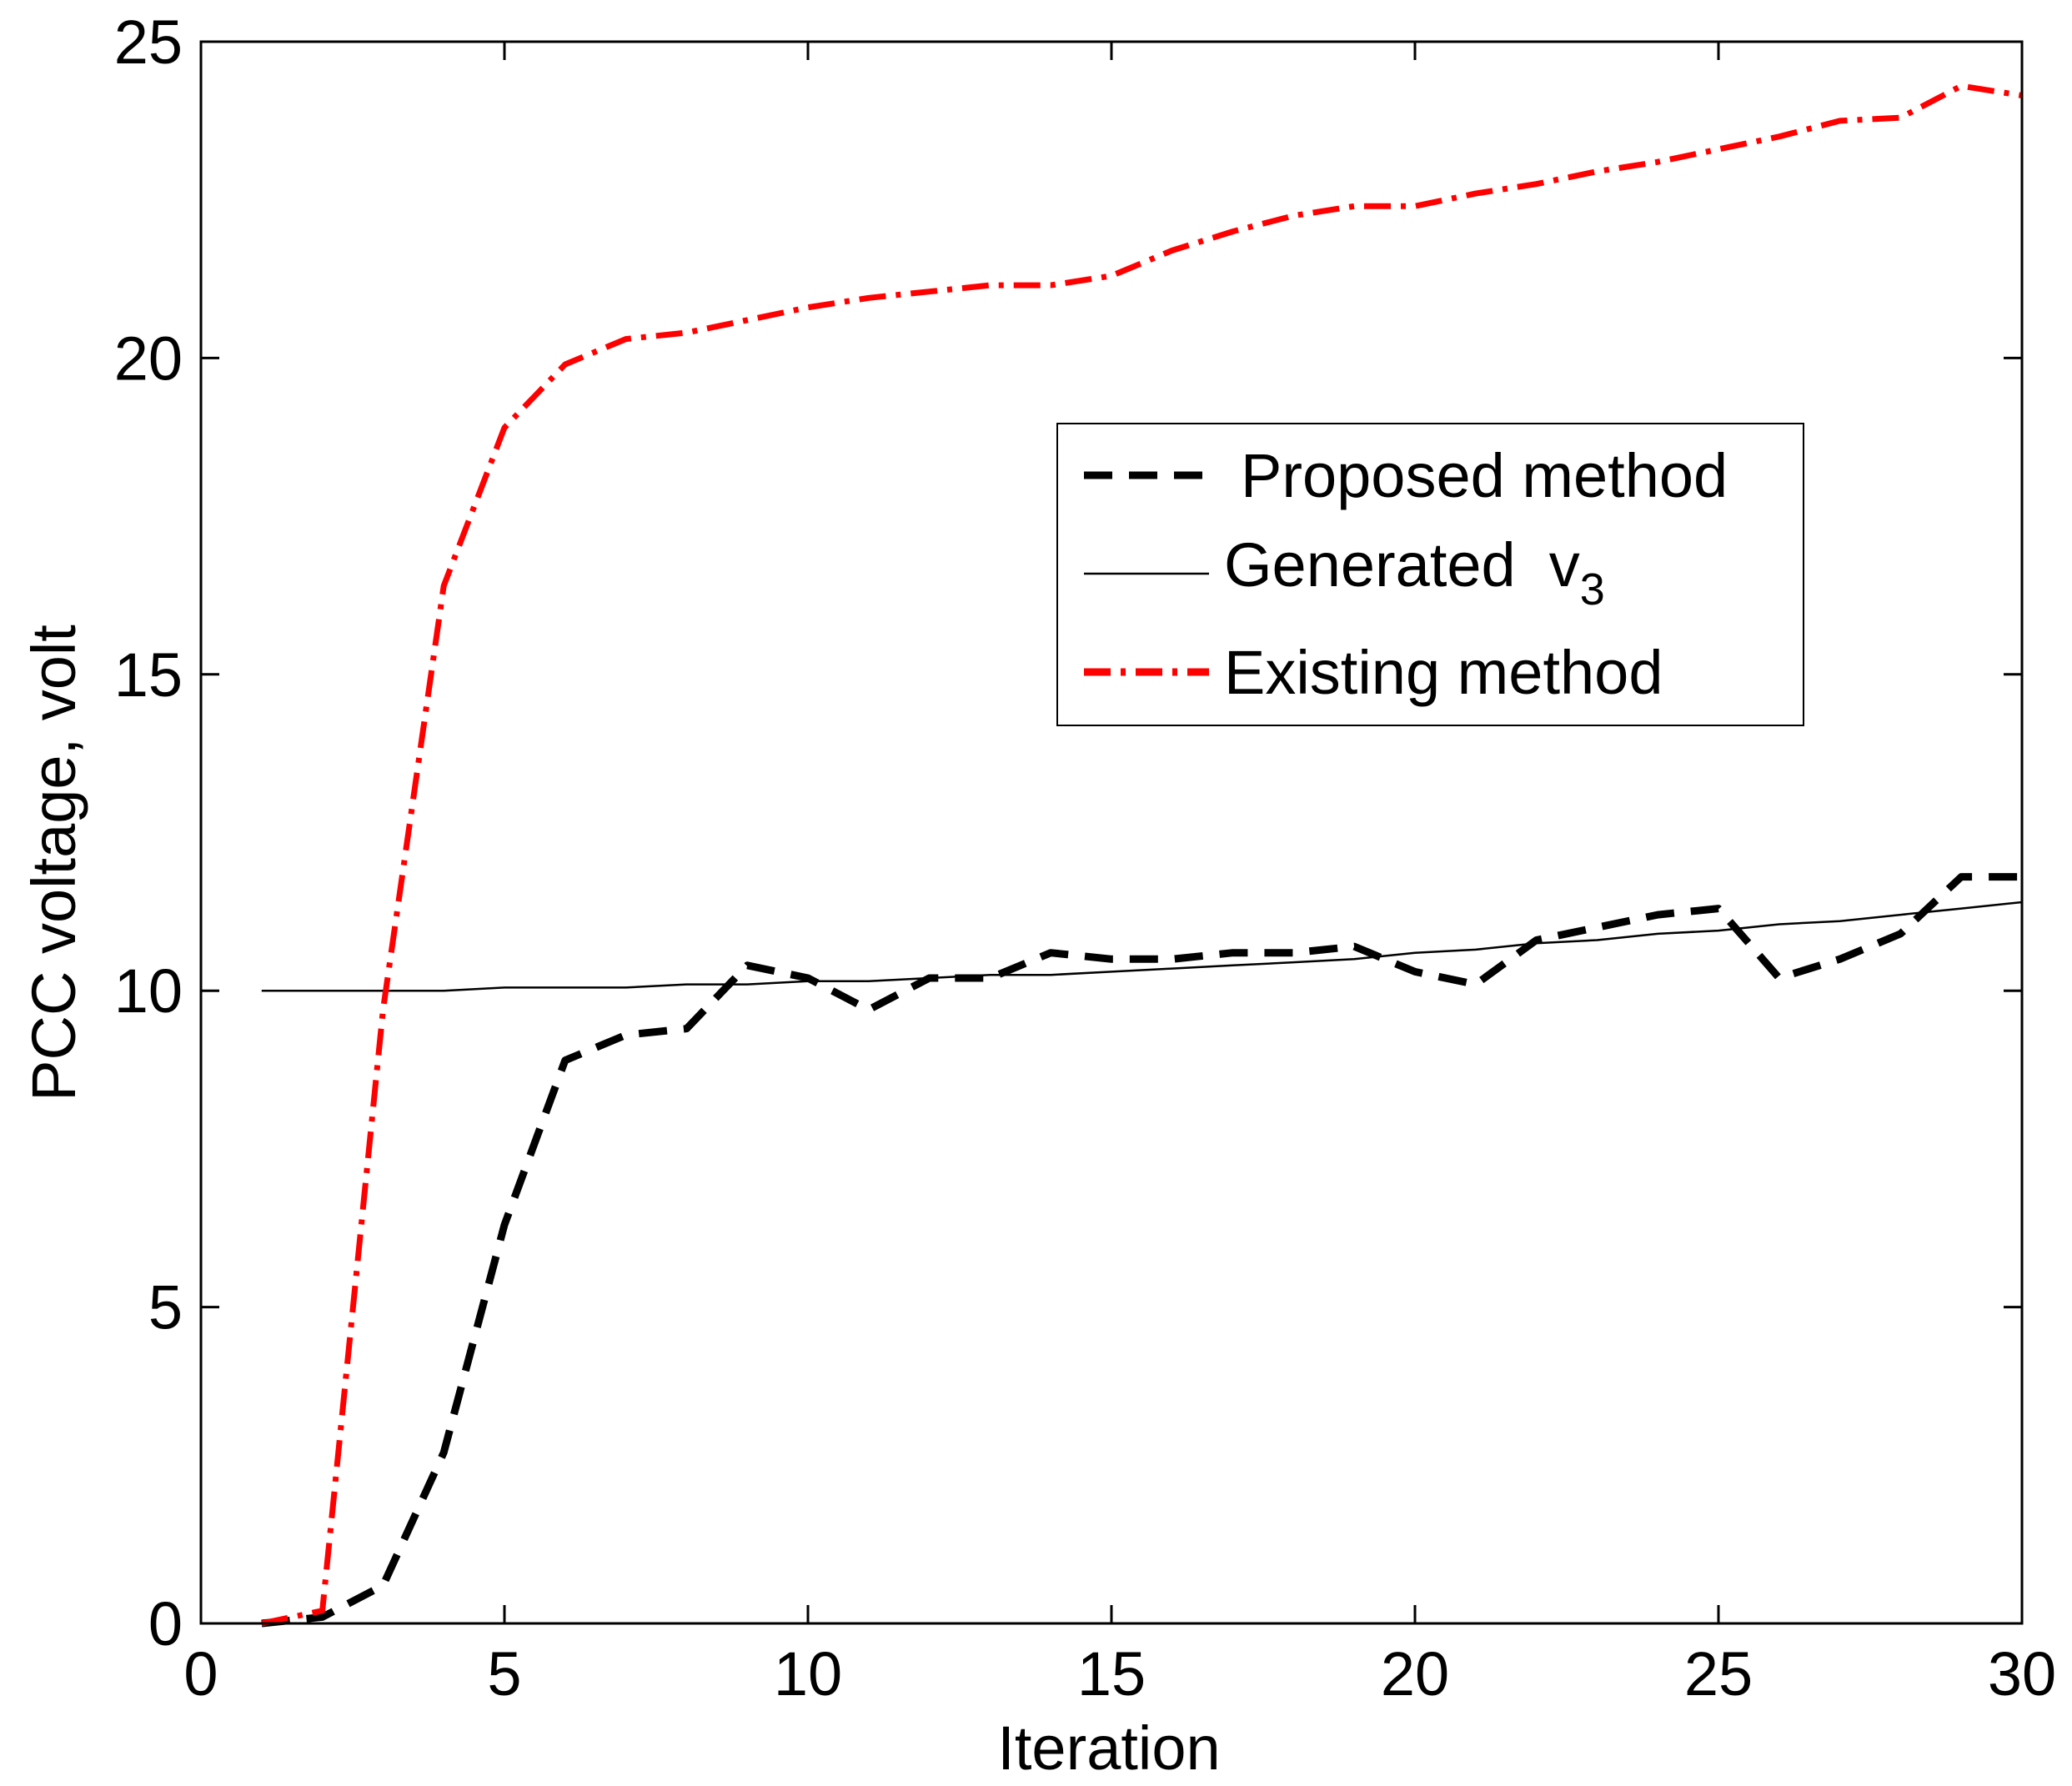 This screenshot has height=1786, width=2072. Describe the element at coordinates (808, 1673) in the screenshot. I see `x-tick-label: 10` at that location.